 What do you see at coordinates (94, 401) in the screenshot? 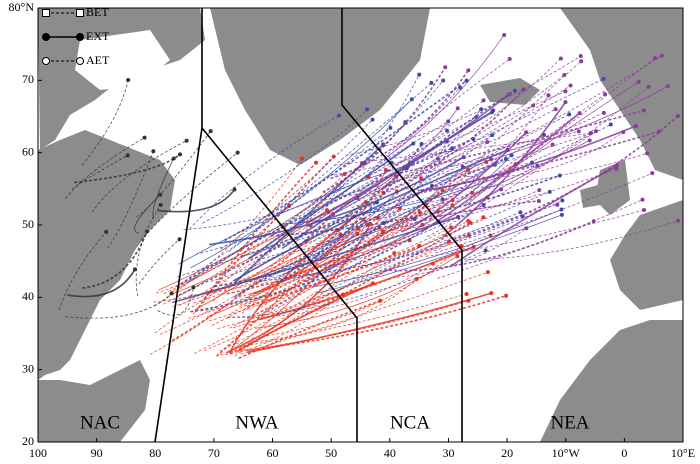
I see `gulf-coast` at bounding box center [94, 401].